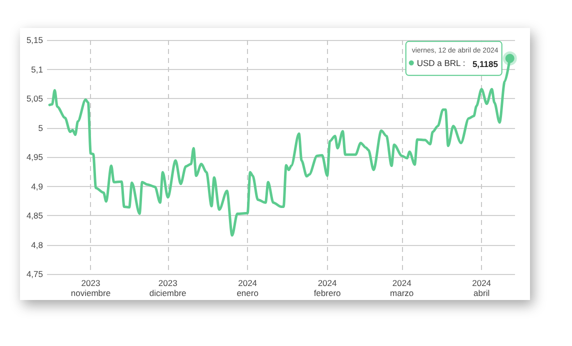 The height and width of the screenshot is (346, 572). Describe the element at coordinates (247, 288) in the screenshot. I see `x-tick-label: 2024 enero` at that location.